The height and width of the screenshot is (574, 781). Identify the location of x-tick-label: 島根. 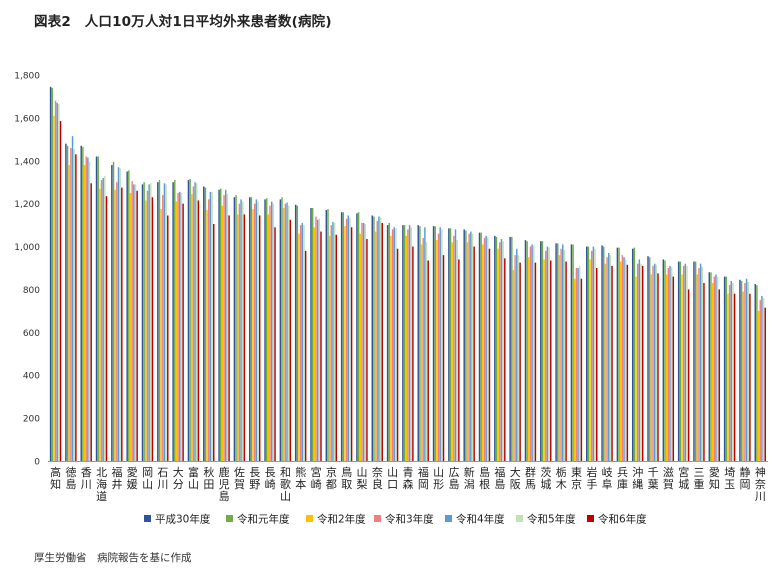
(484, 478).